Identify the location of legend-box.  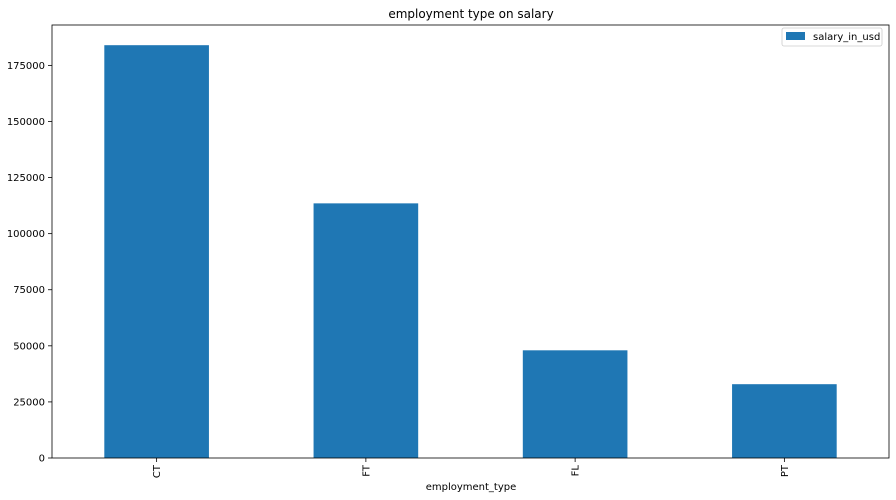
(832, 37).